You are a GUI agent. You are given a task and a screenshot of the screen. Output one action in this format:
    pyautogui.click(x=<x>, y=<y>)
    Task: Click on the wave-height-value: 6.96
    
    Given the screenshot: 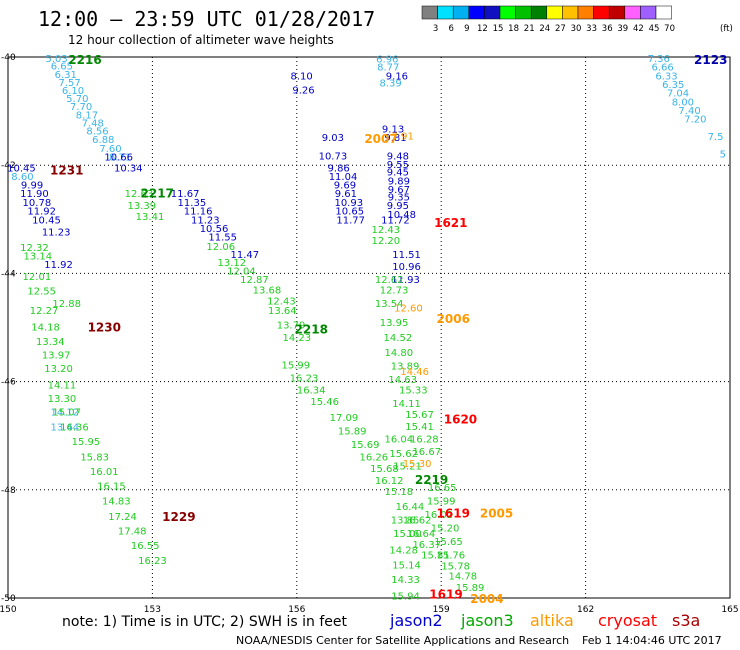 What is the action you would take?
    pyautogui.click(x=387, y=60)
    